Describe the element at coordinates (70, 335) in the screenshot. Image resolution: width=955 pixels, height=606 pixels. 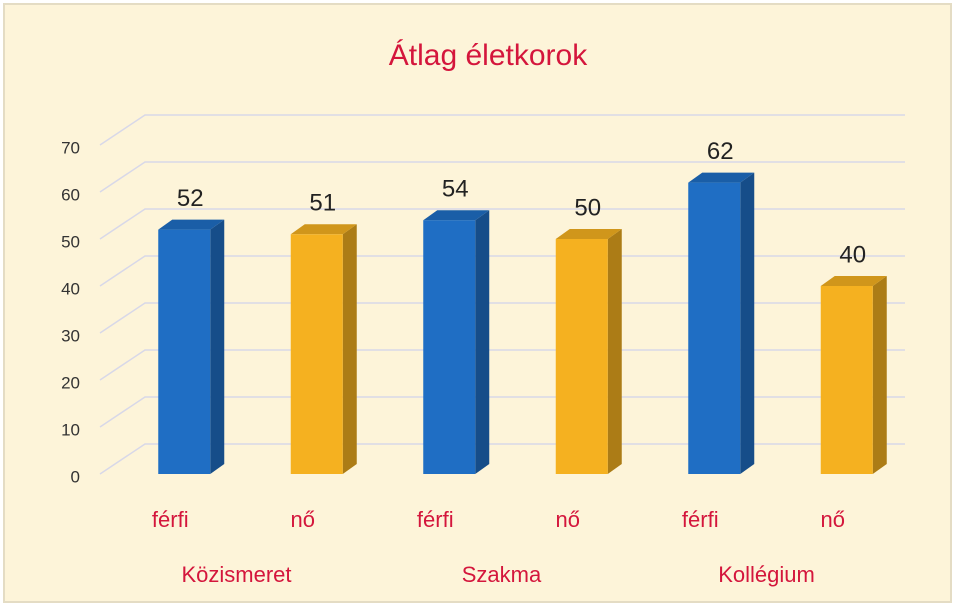
I see `y-tick-label: 30` at that location.